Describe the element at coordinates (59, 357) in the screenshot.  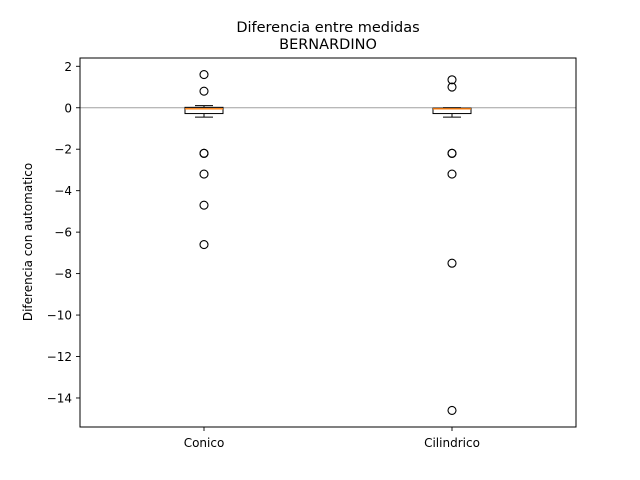
I see `y-tick-label: −12` at that location.